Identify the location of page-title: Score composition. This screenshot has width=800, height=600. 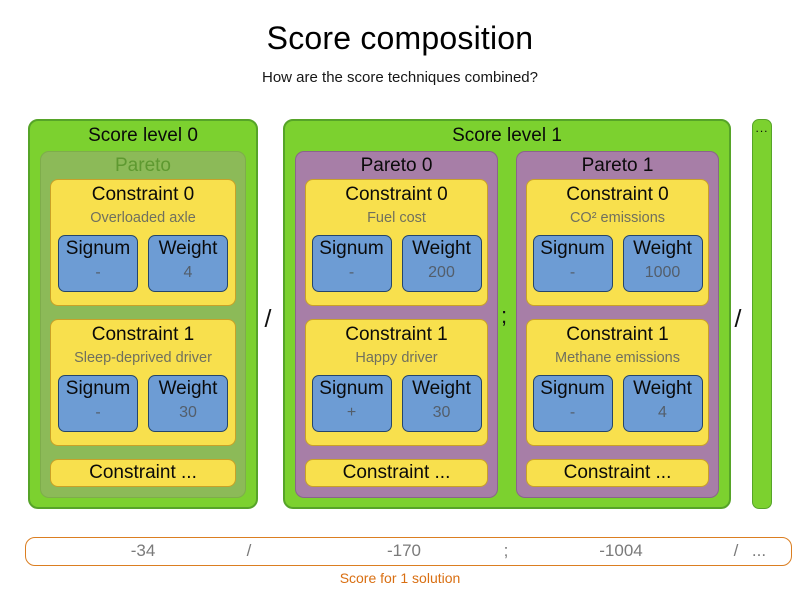
(400, 38).